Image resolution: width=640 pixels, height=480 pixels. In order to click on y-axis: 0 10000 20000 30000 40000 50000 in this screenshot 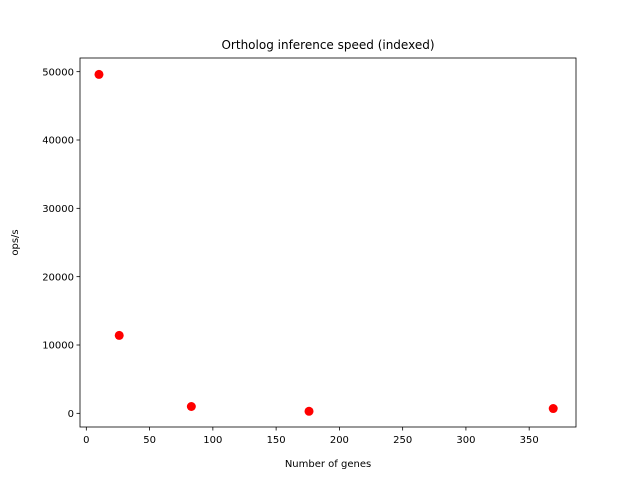, I will do `click(61, 243)`.